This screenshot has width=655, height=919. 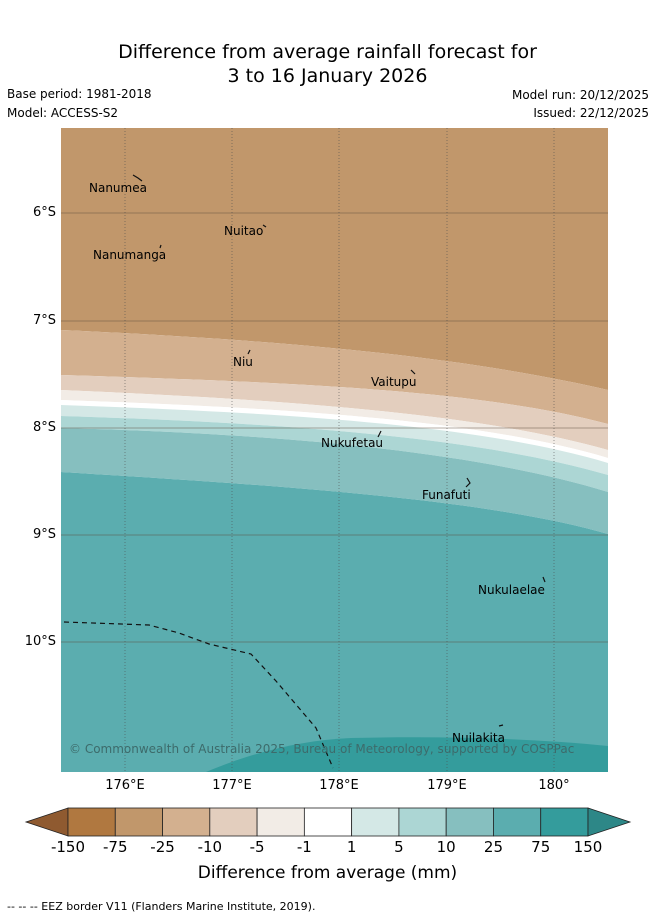 What do you see at coordinates (137, 178) in the screenshot?
I see `nanumea-island-shape` at bounding box center [137, 178].